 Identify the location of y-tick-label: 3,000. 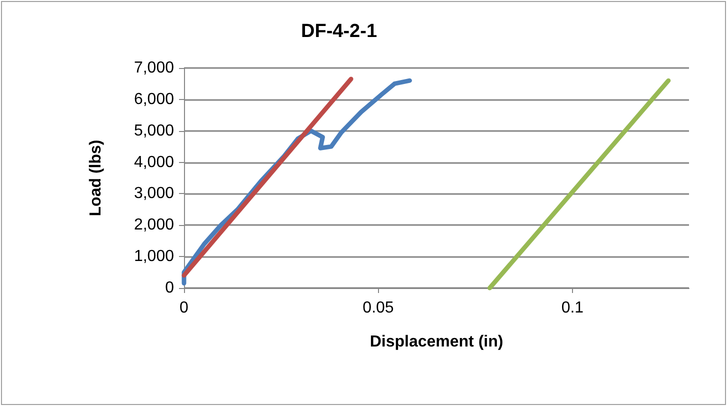
(154, 193).